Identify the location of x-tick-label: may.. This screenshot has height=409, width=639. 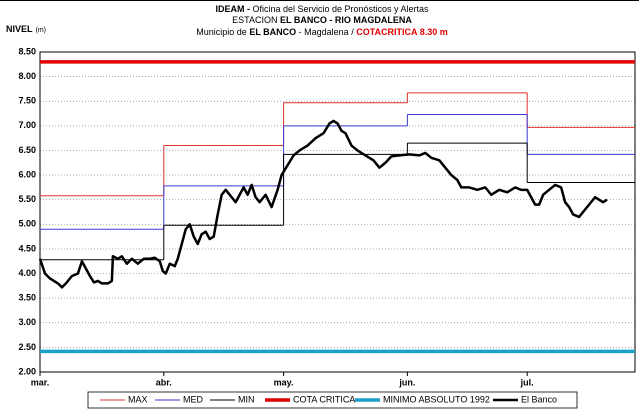
(284, 382).